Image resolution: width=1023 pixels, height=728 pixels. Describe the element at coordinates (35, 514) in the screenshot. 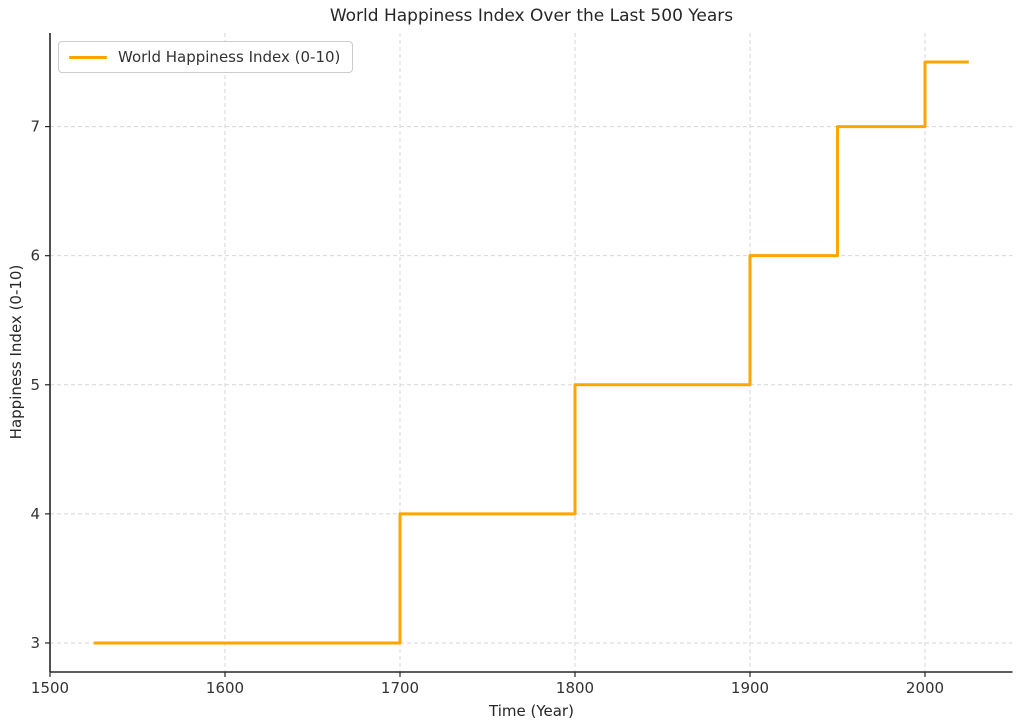

I see `y-tick-label: 4` at that location.